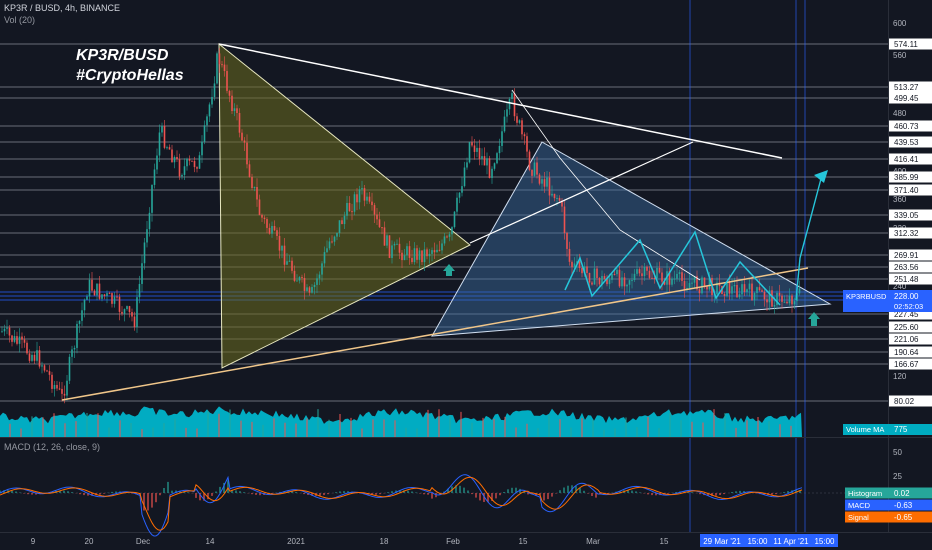 Image resolution: width=932 pixels, height=550 pixels. I want to click on level-tag-11: 263.56, so click(906, 267).